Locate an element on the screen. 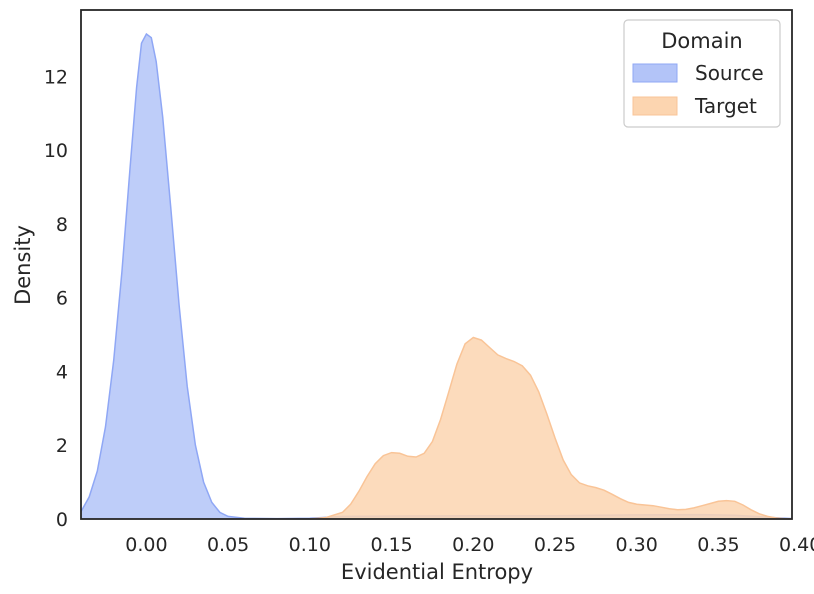 This screenshot has height=594, width=814. legend-swatch-source is located at coordinates (655, 73).